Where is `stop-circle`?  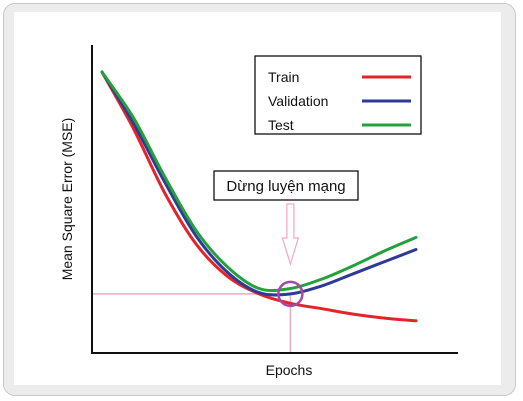 stop-circle is located at coordinates (290, 294).